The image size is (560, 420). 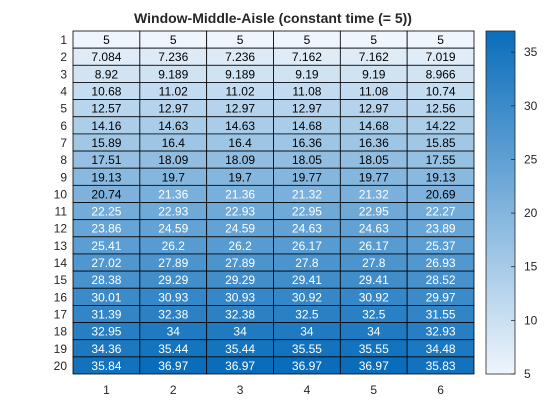 What do you see at coordinates (441, 229) in the screenshot?
I see `cell-value-label: 23.89` at bounding box center [441, 229].